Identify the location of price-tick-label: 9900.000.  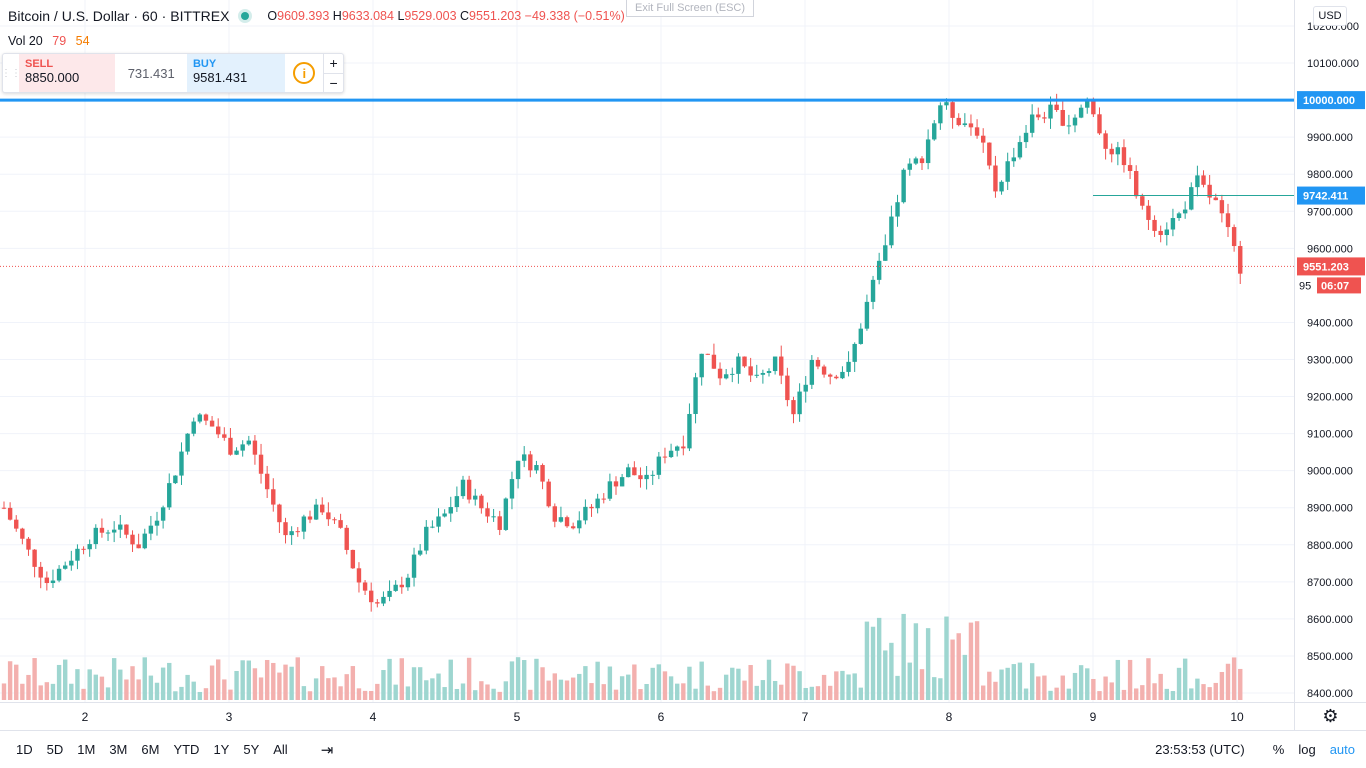
(1330, 138).